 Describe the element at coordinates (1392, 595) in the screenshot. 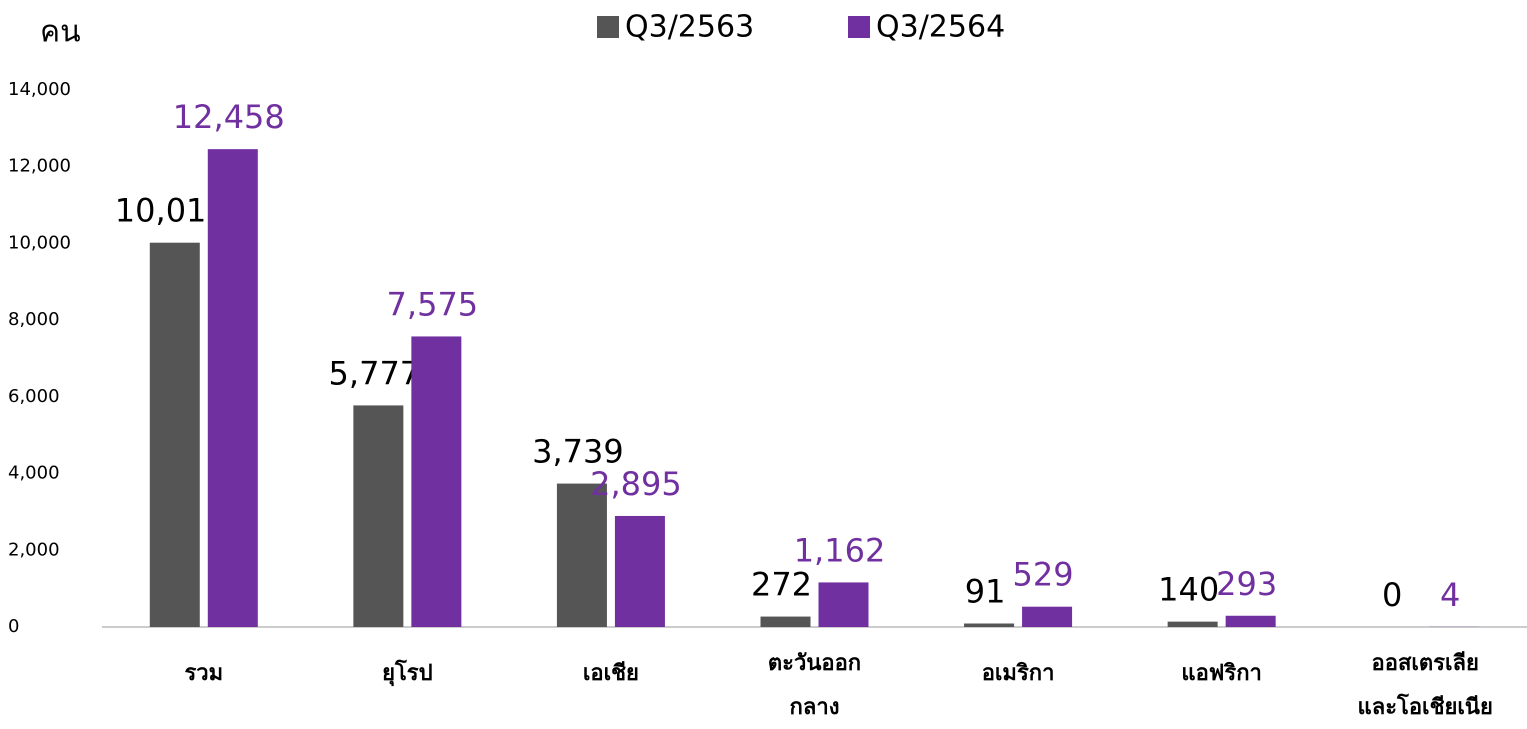

I see `data-label: 0` at that location.